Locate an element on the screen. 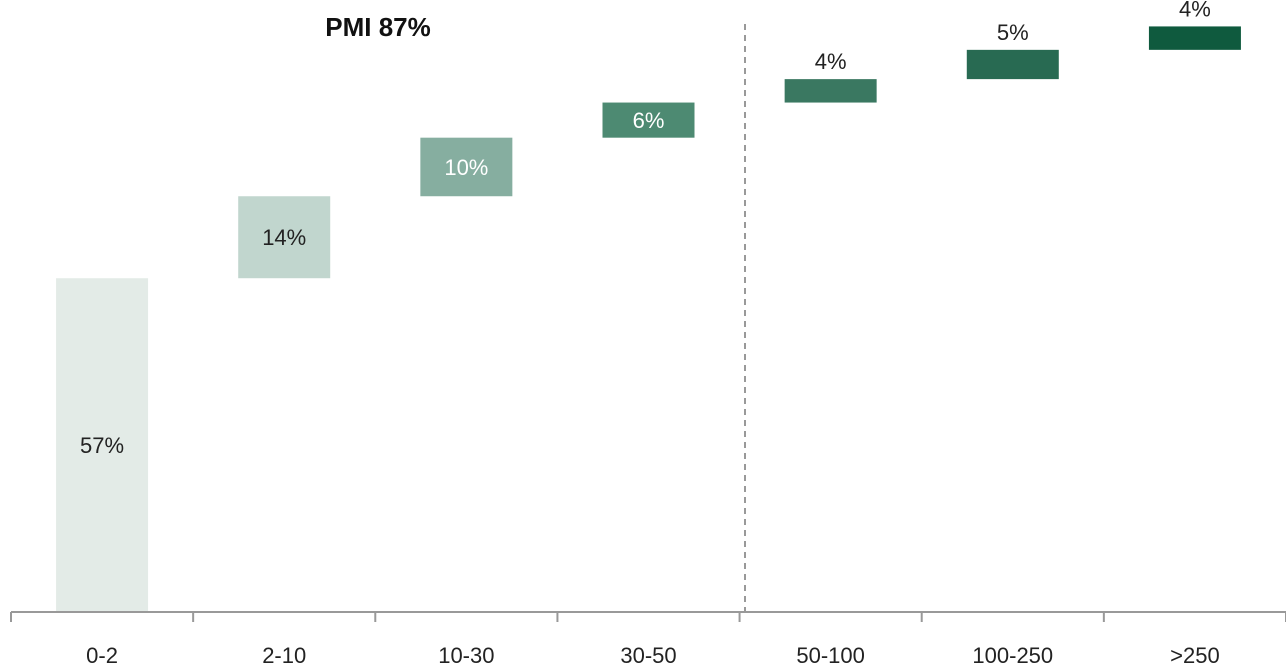  data-label: 57% is located at coordinates (102, 445).